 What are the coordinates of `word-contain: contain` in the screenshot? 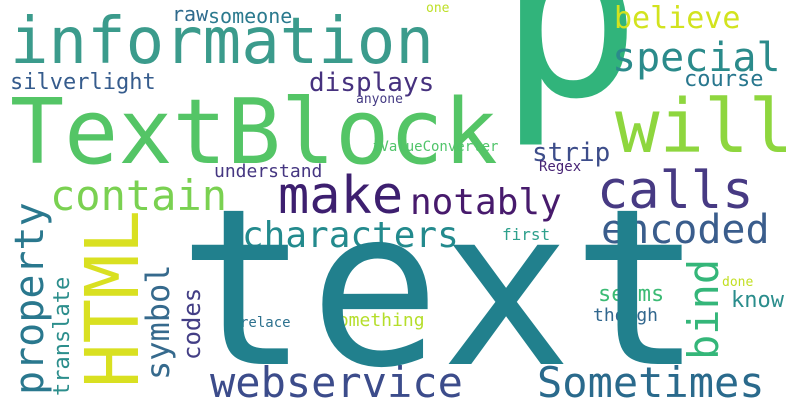 It's located at (139, 195).